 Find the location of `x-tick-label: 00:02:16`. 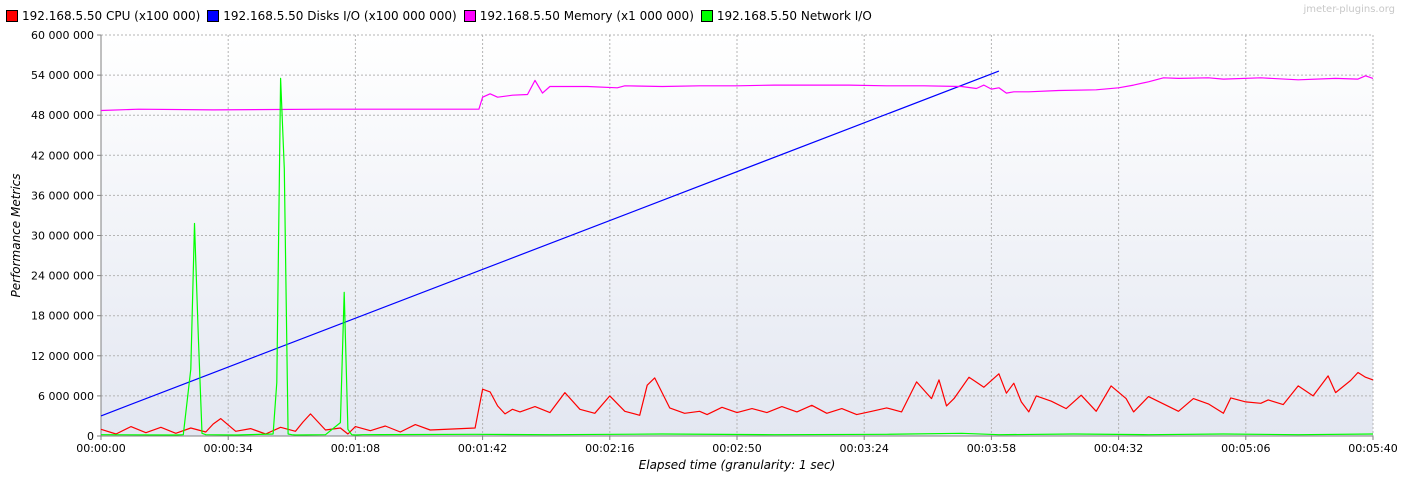

x-tick-label: 00:02:16 is located at coordinates (609, 448).